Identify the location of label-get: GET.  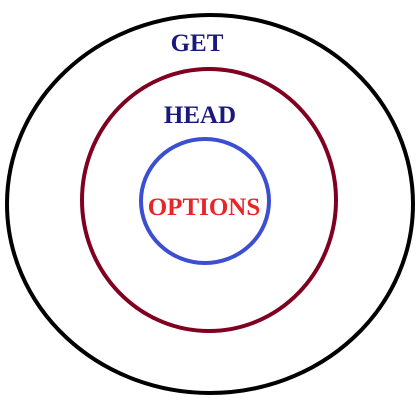
(197, 43).